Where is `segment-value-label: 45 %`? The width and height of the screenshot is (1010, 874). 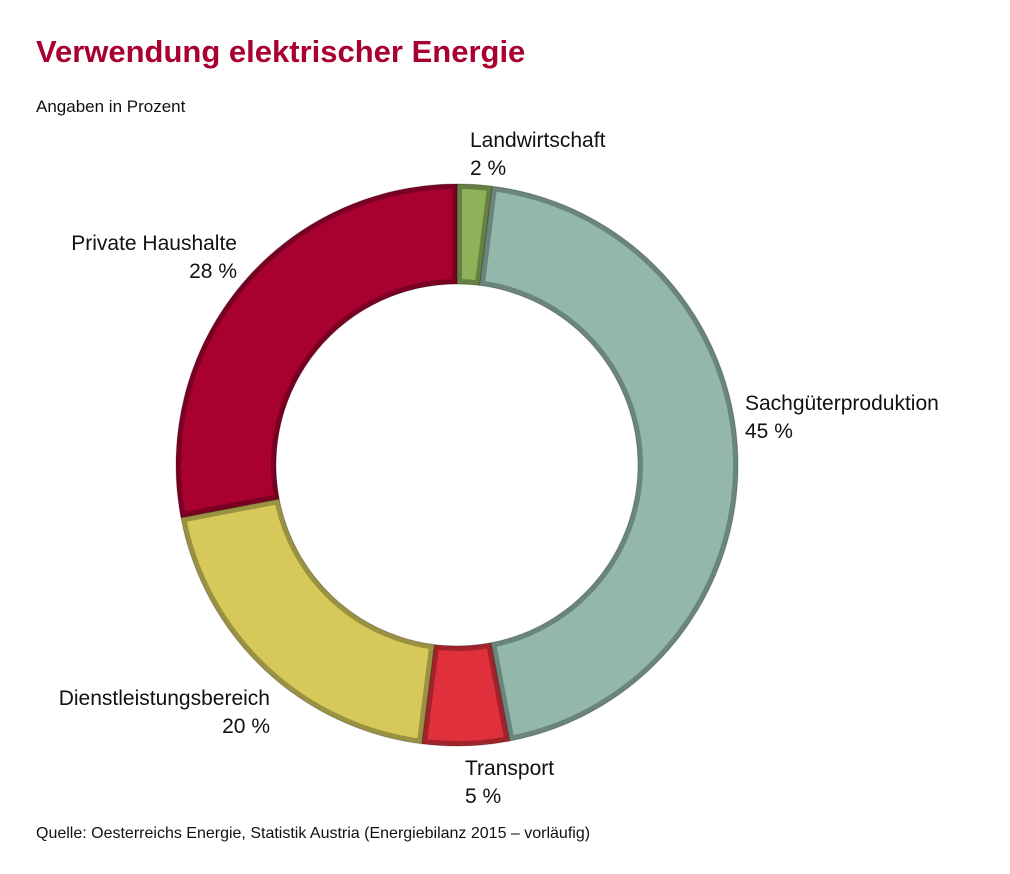
segment-value-label: 45 % is located at coordinates (769, 431).